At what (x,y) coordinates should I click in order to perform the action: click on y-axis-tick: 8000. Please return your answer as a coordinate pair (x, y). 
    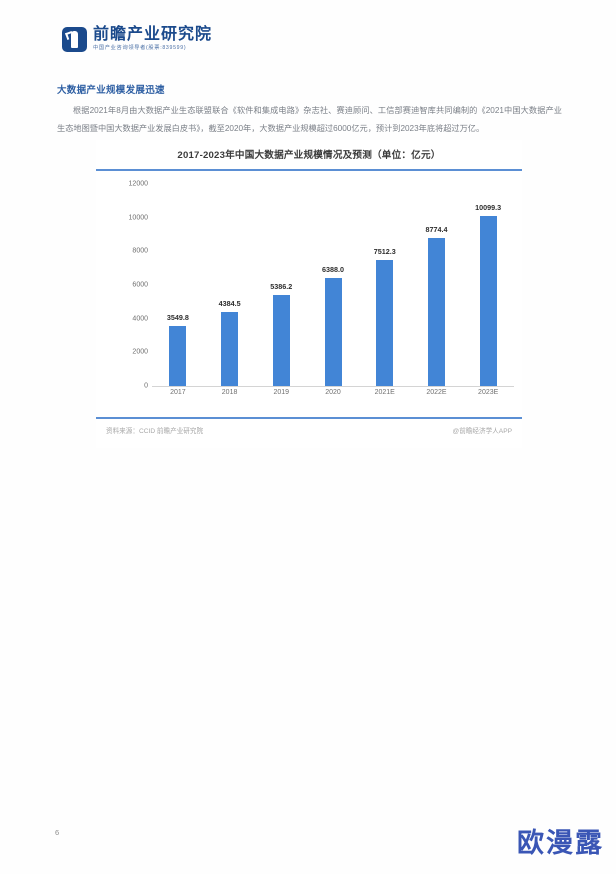
    Looking at the image, I should click on (140, 251).